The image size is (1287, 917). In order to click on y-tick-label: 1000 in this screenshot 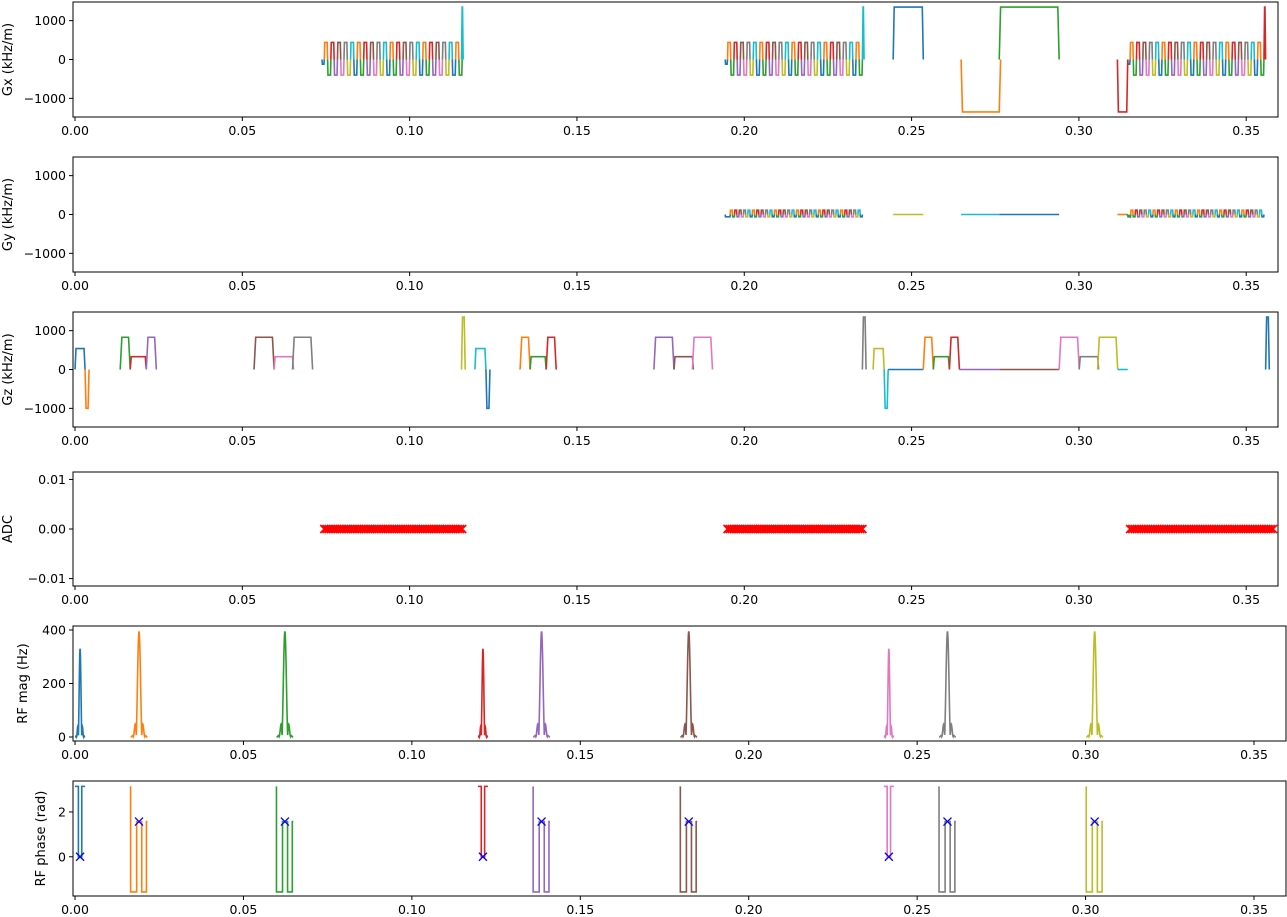, I will do `click(50, 330)`.